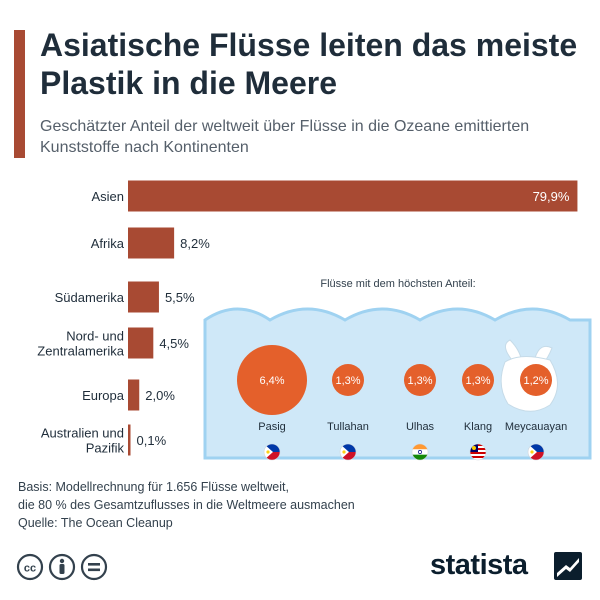 The width and height of the screenshot is (600, 600). I want to click on value-label-1: 8,2%, so click(195, 243).